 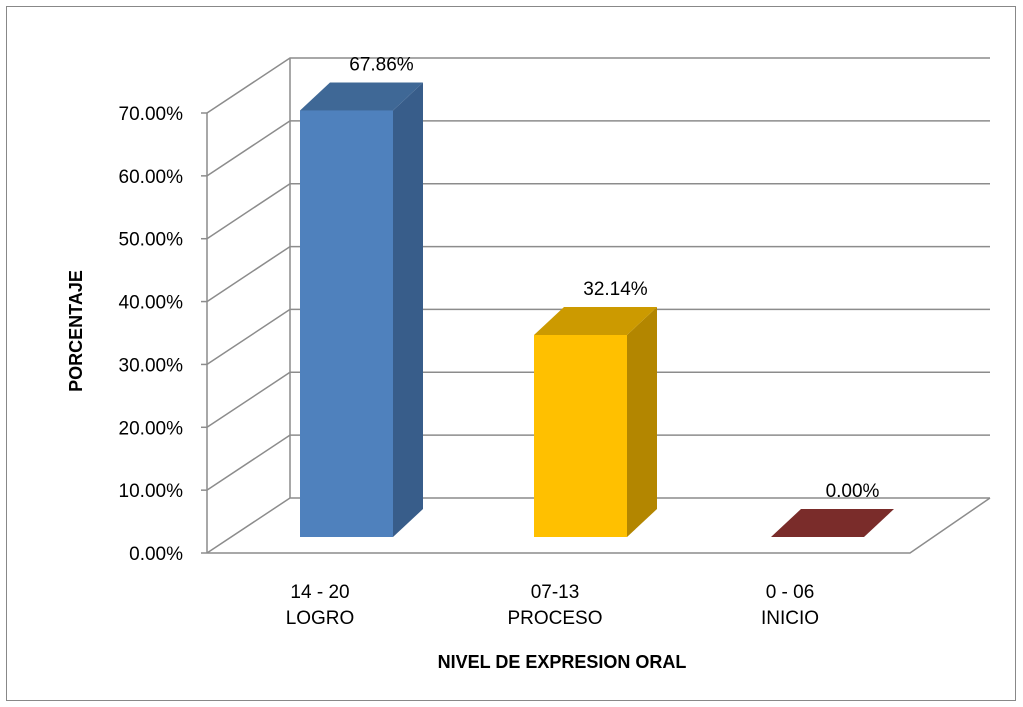 What do you see at coordinates (320, 618) in the screenshot?
I see `x-tick-label-line: LOGRO` at bounding box center [320, 618].